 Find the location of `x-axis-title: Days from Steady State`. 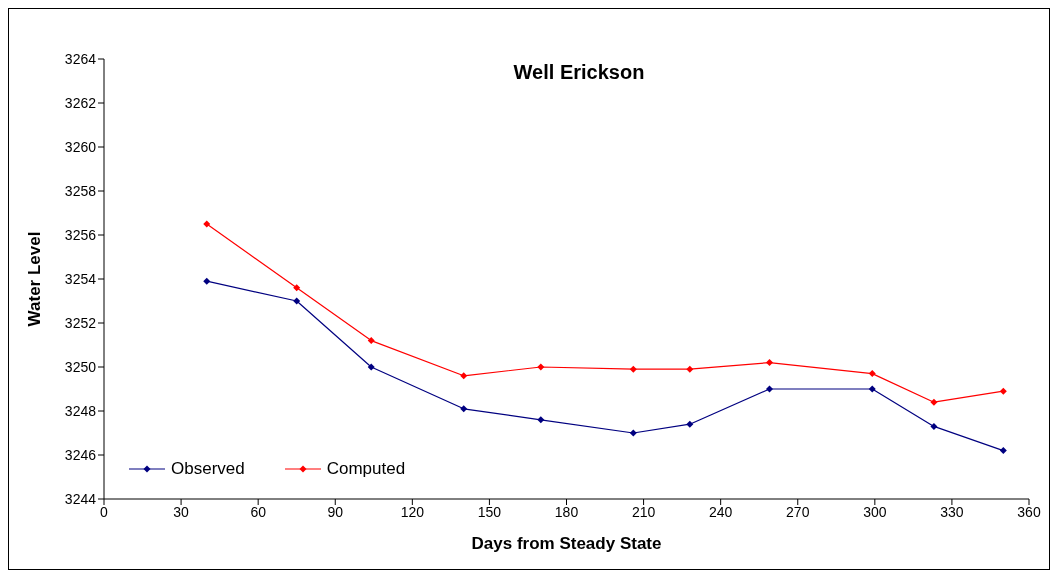

x-axis-title: Days from Steady State is located at coordinates (566, 543).